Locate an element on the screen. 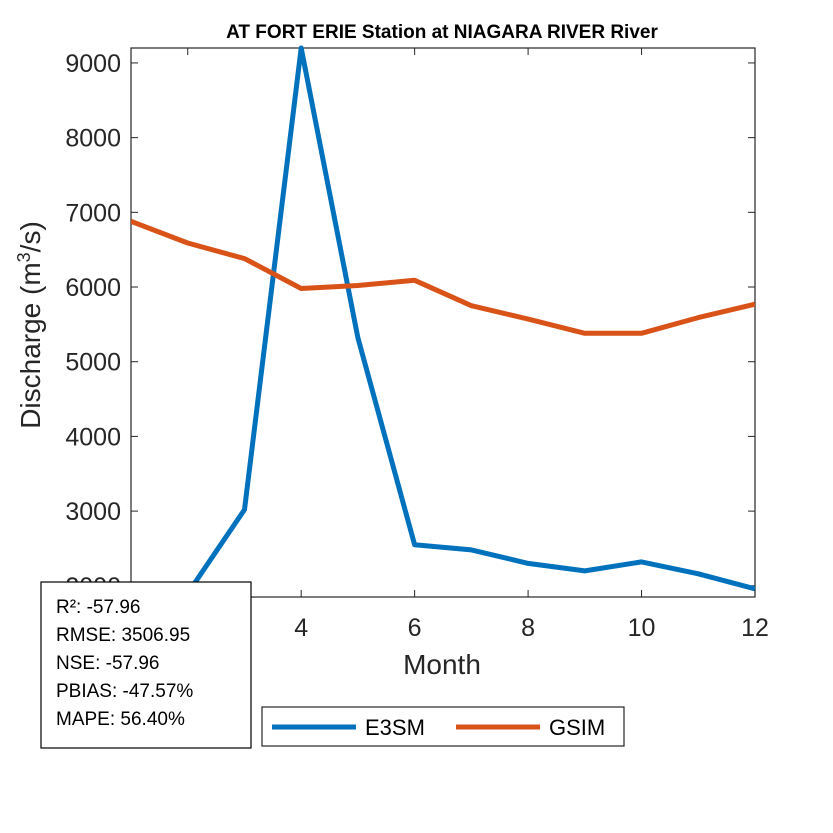 The height and width of the screenshot is (833, 833). y-tick-label-7000: 7000 is located at coordinates (93, 213).